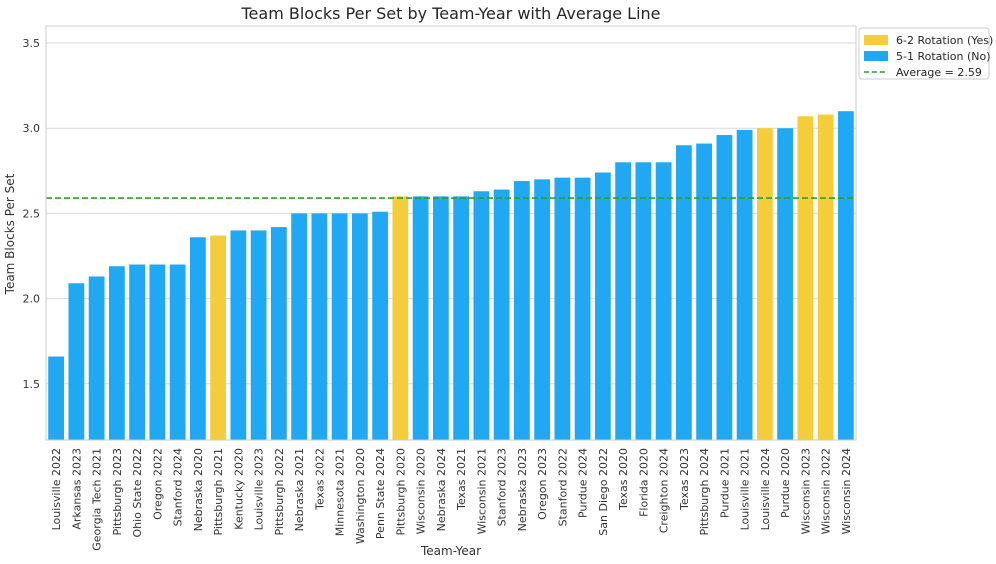  Describe the element at coordinates (56, 489) in the screenshot. I see `x-tick-label: Louisville 2022` at that location.